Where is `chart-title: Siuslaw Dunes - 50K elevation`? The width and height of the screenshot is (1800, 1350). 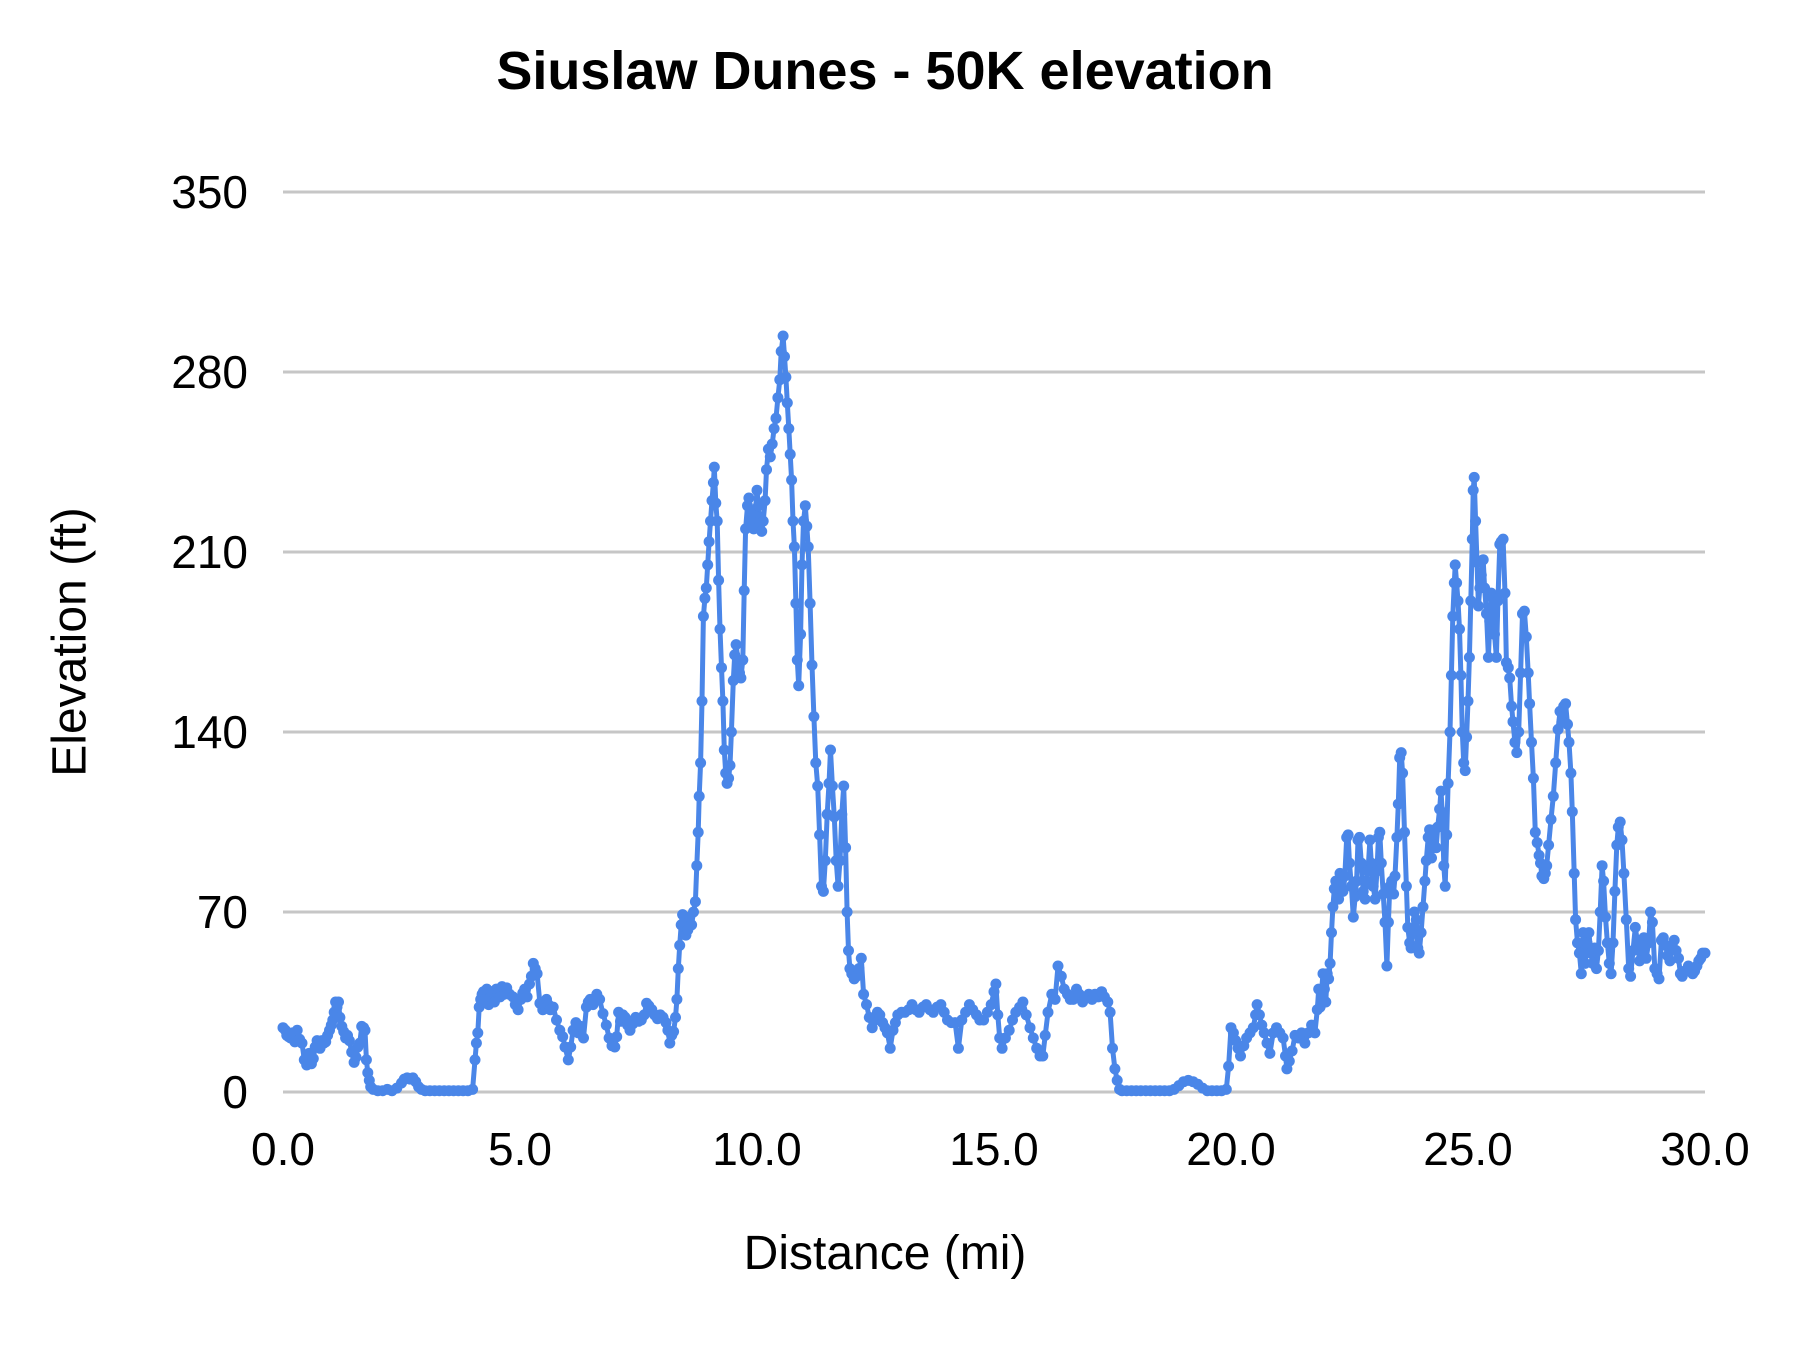
chart-title: Siuslaw Dunes - 50K elevation is located at coordinates (885, 71).